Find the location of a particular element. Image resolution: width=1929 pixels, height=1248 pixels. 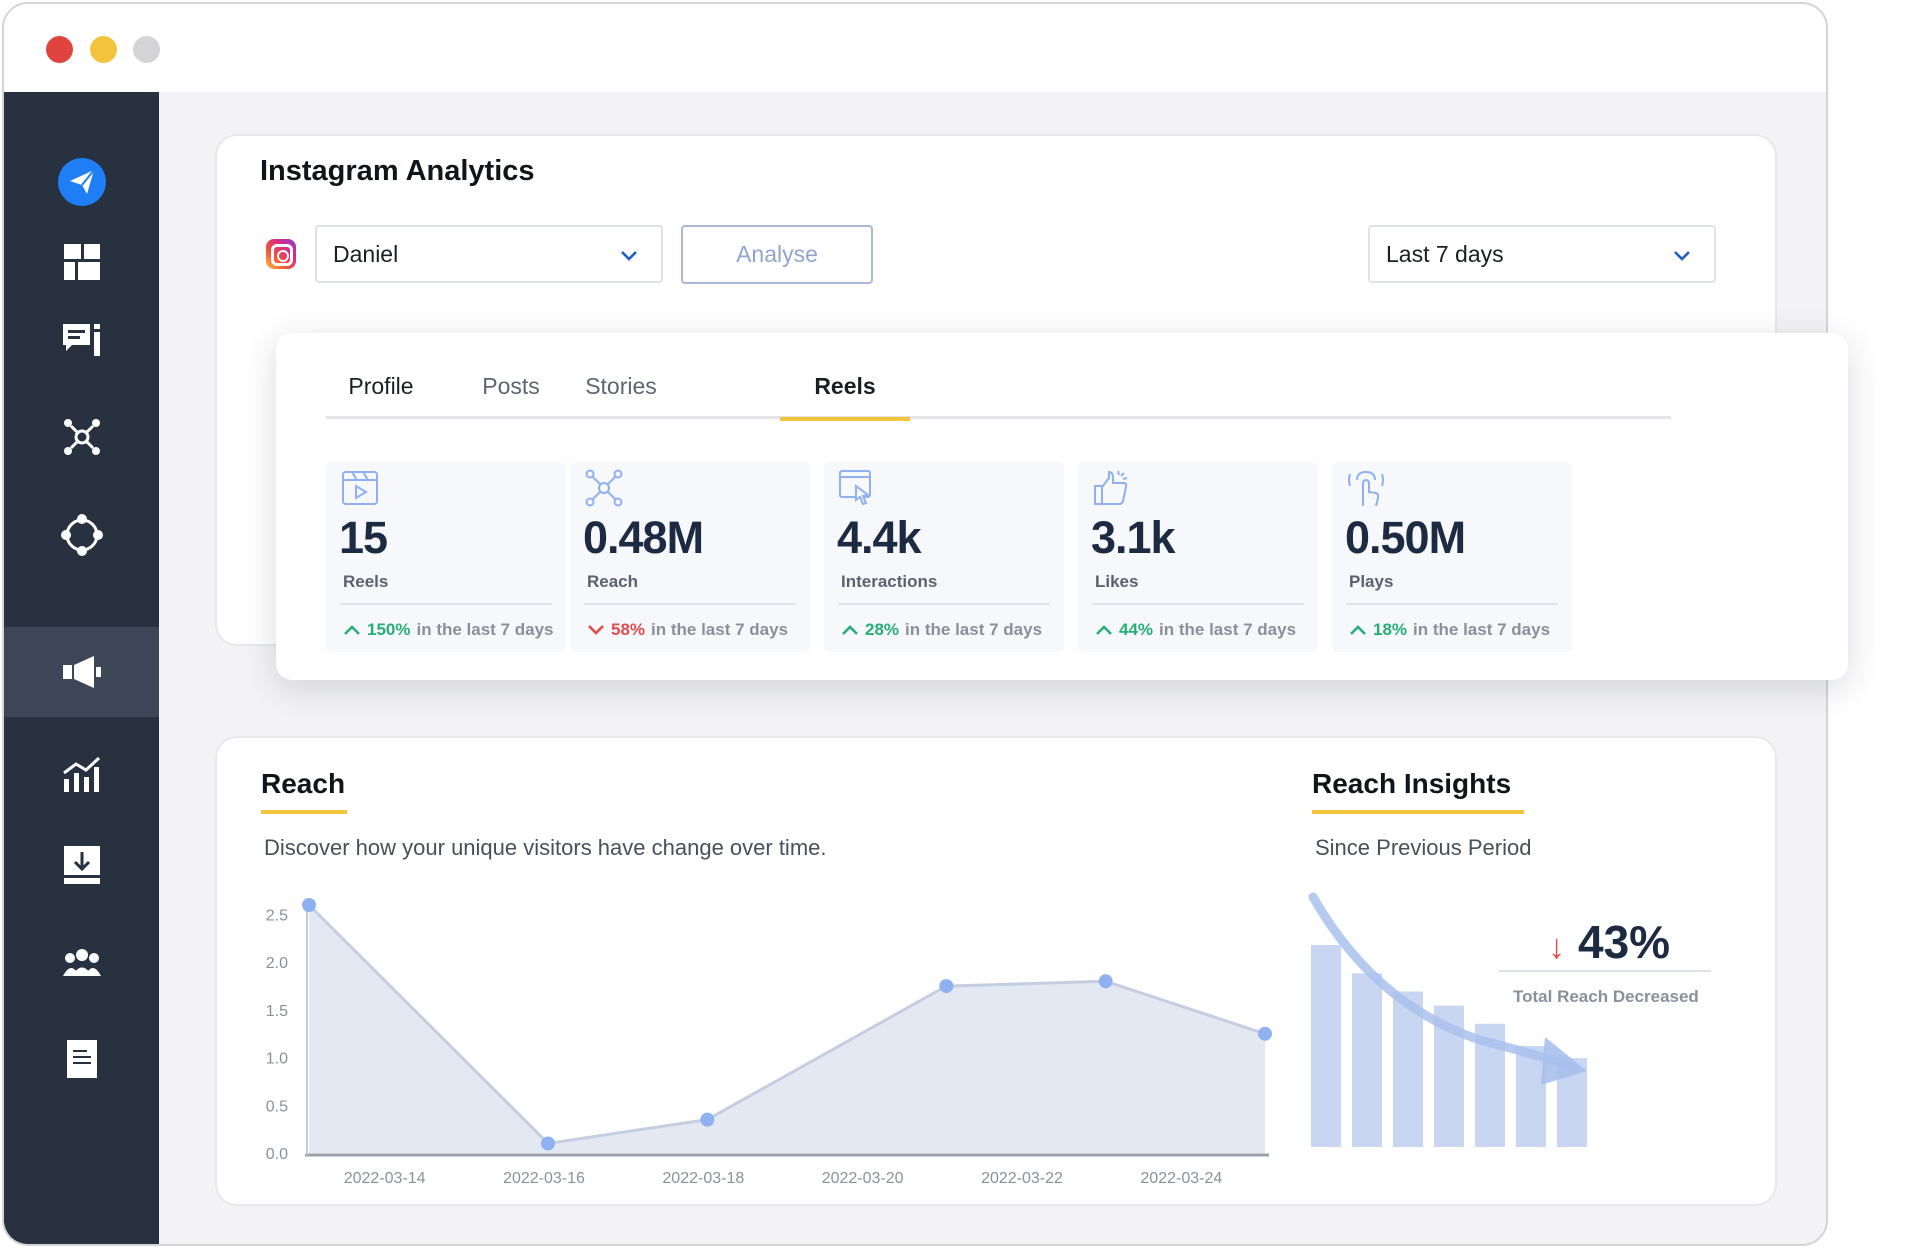

megaphone-icon is located at coordinates (81, 672).